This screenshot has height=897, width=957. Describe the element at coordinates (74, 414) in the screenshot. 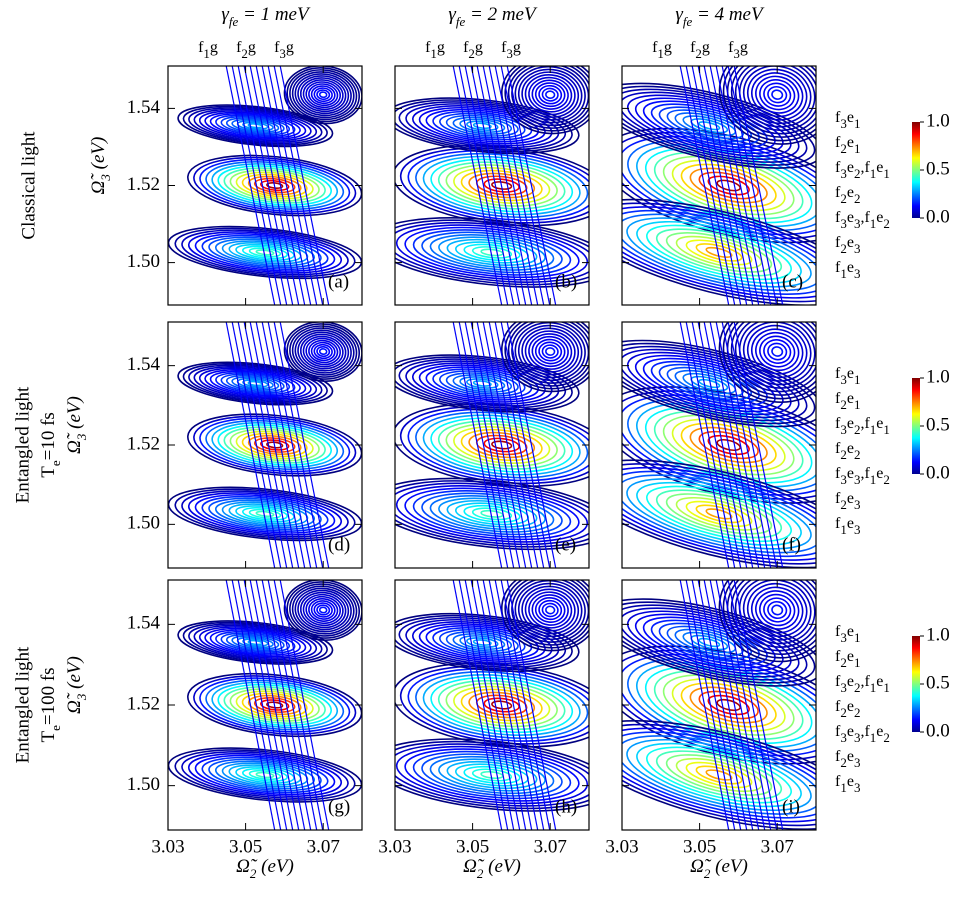

I see `y-axis-label-part: (eV)` at that location.